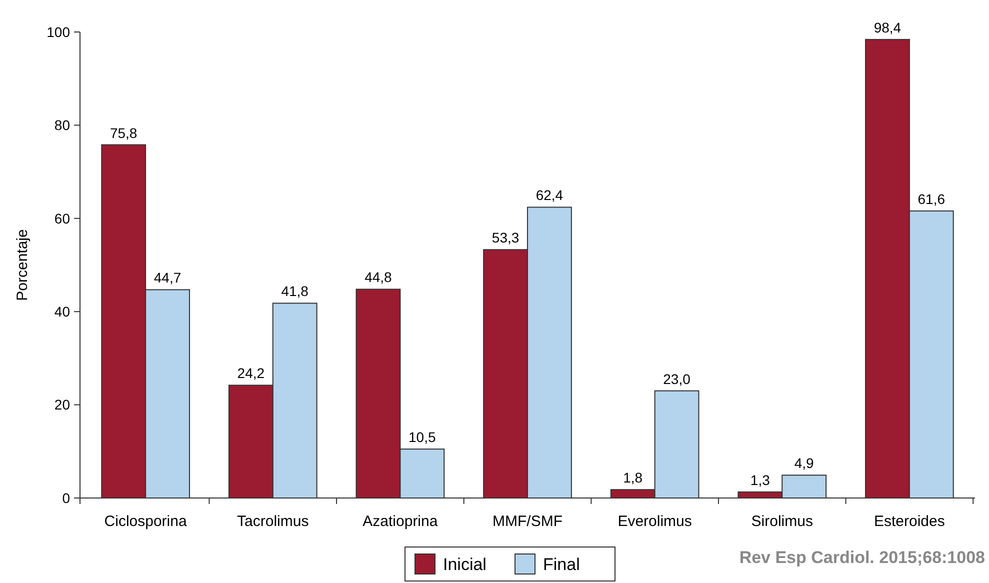 This screenshot has width=989, height=583. I want to click on legend-label: Inicial, so click(464, 564).